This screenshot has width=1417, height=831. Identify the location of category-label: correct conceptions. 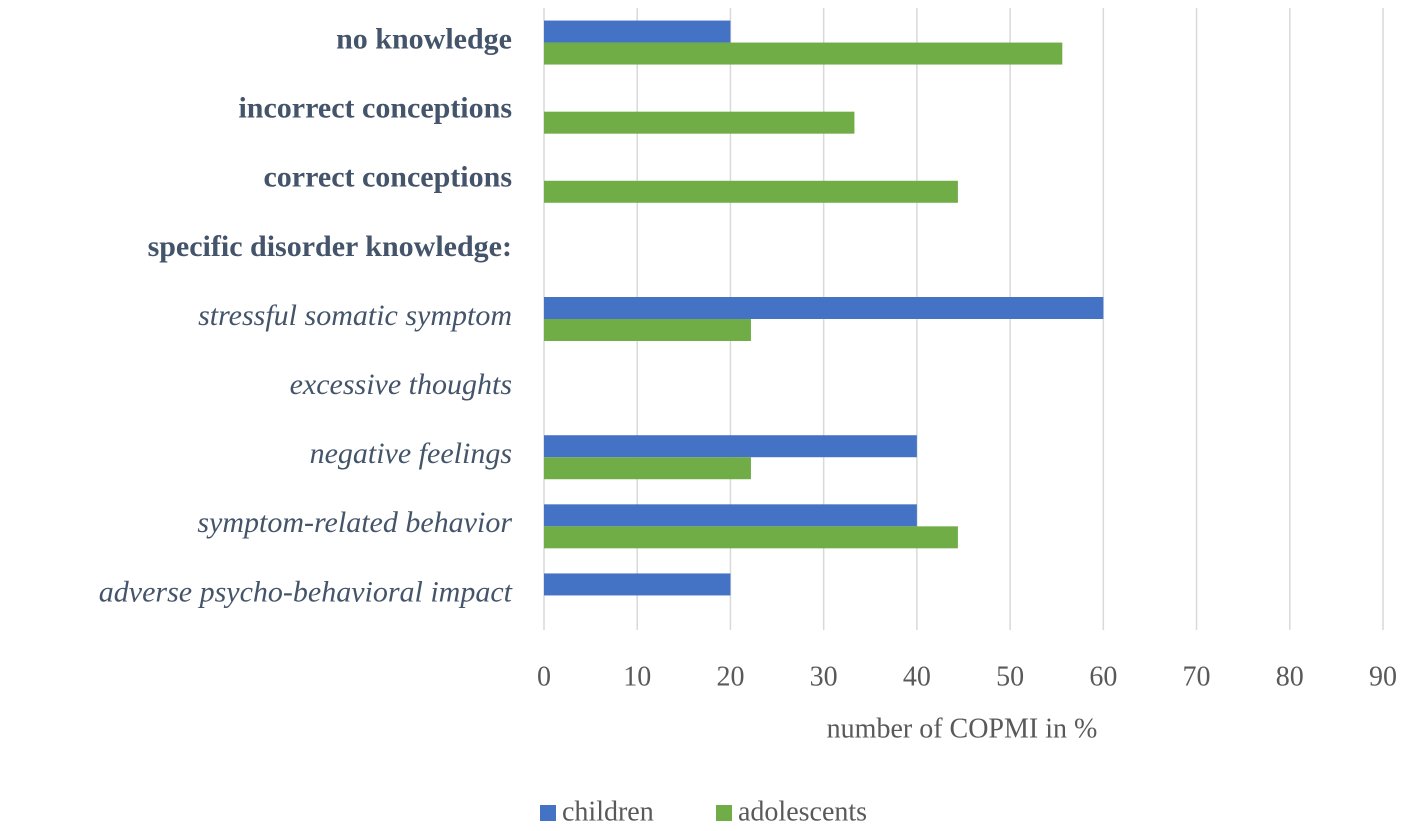
(387, 177).